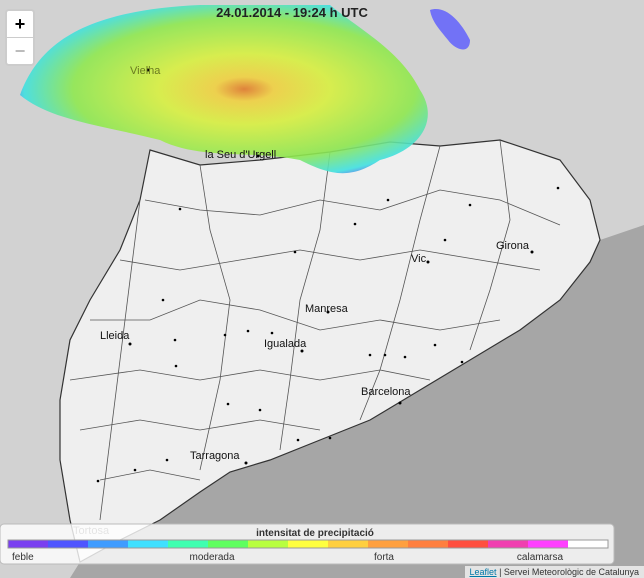  I want to click on legend-bar-frame, so click(308, 544).